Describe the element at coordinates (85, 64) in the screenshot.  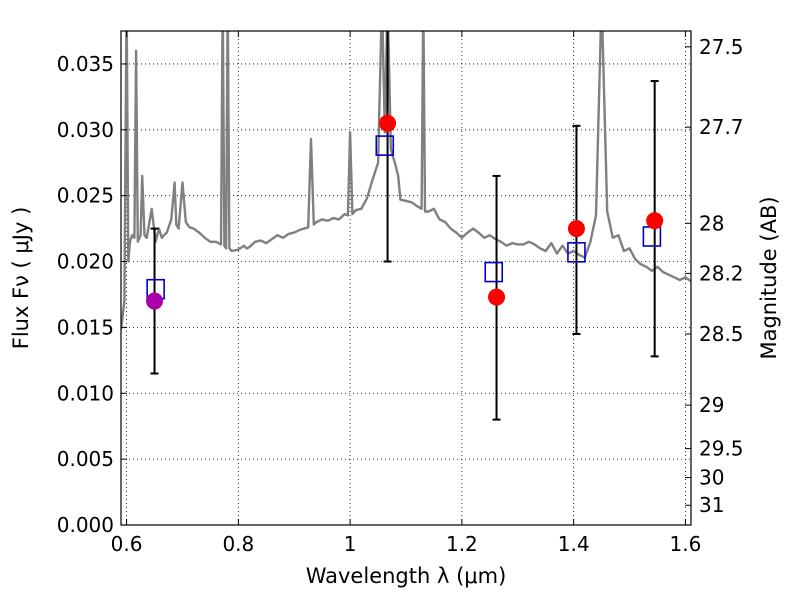
I see `y-tick-label: 0.035` at that location.